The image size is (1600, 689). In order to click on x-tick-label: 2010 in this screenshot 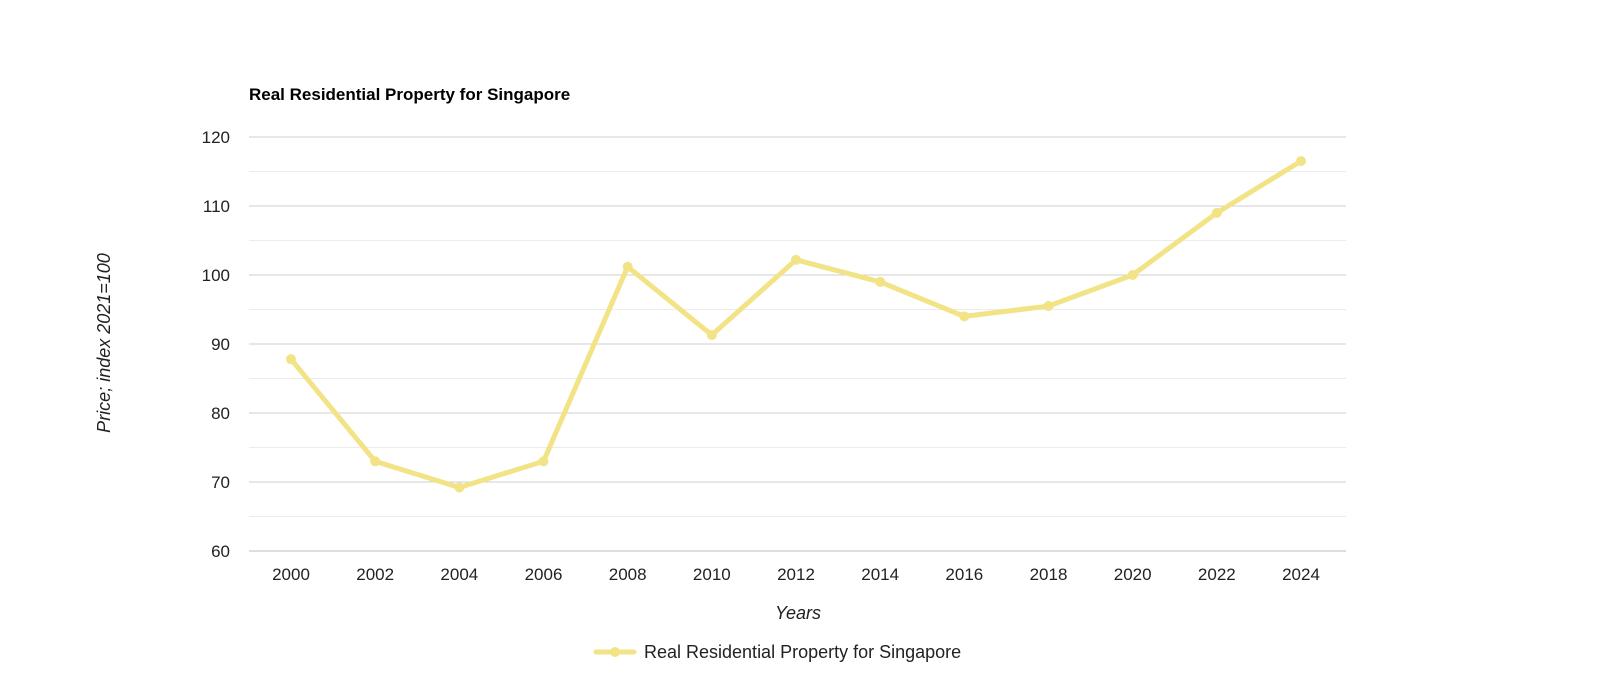, I will do `click(712, 574)`.